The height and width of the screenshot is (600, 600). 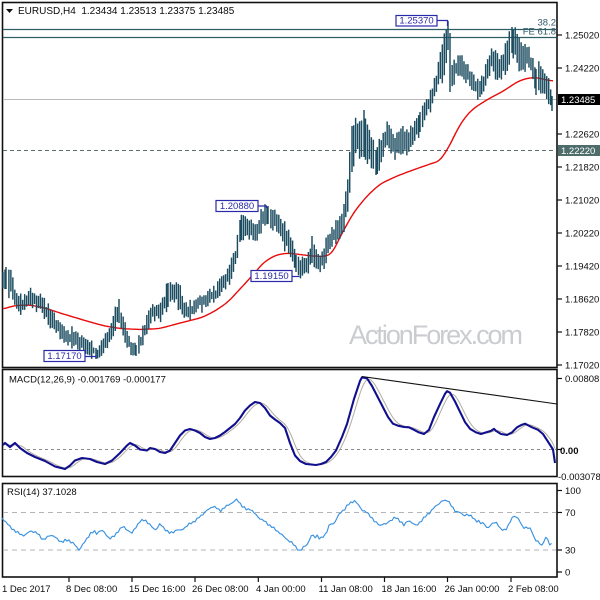 What do you see at coordinates (409, 589) in the screenshot?
I see `svg-text: 18 Jan 16:00` at bounding box center [409, 589].